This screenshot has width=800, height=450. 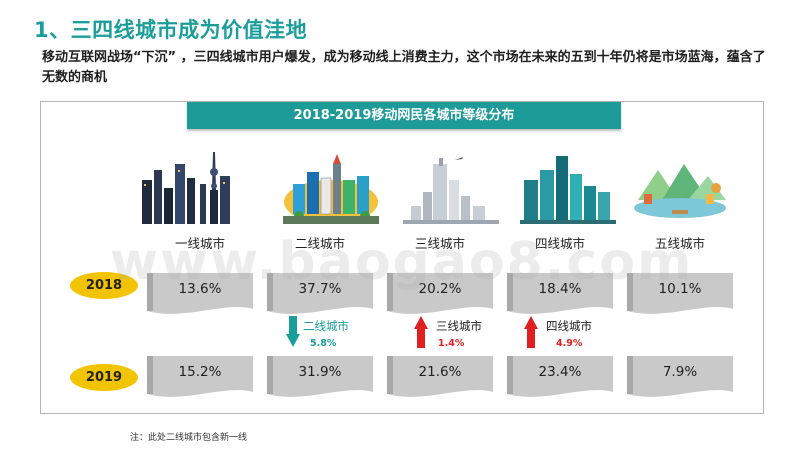 What do you see at coordinates (440, 372) in the screenshot?
I see `value-2019-tier3: 21.6%` at bounding box center [440, 372].